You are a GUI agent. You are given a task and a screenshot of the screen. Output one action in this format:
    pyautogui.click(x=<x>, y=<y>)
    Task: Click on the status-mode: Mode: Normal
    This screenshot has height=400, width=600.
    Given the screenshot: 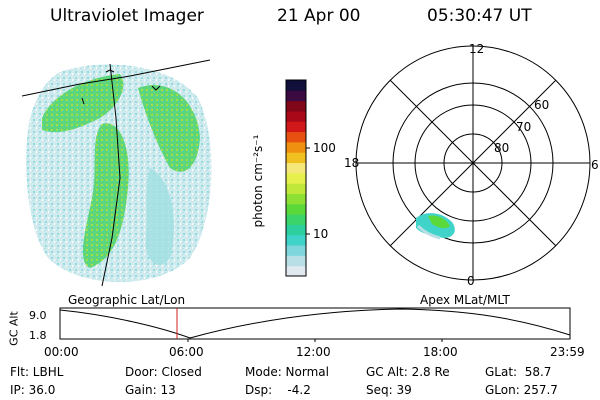 What is the action you would take?
    pyautogui.click(x=287, y=372)
    